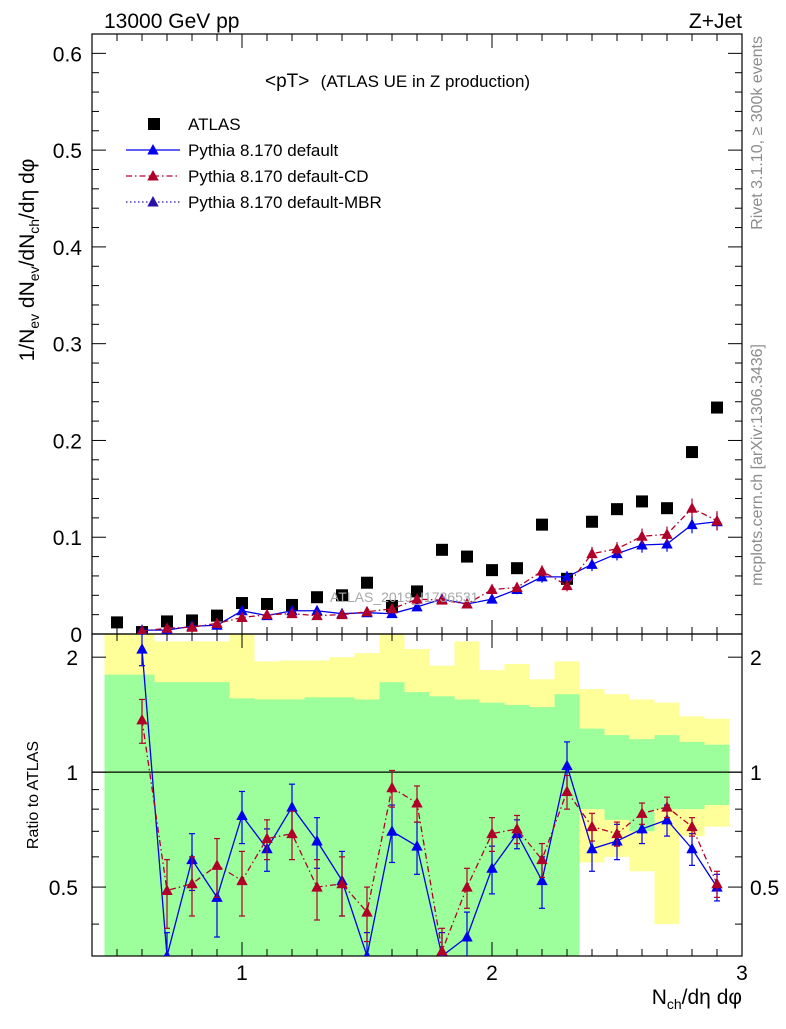 The image size is (786, 1029). I want to click on legend-atlas-marker, so click(154, 124).